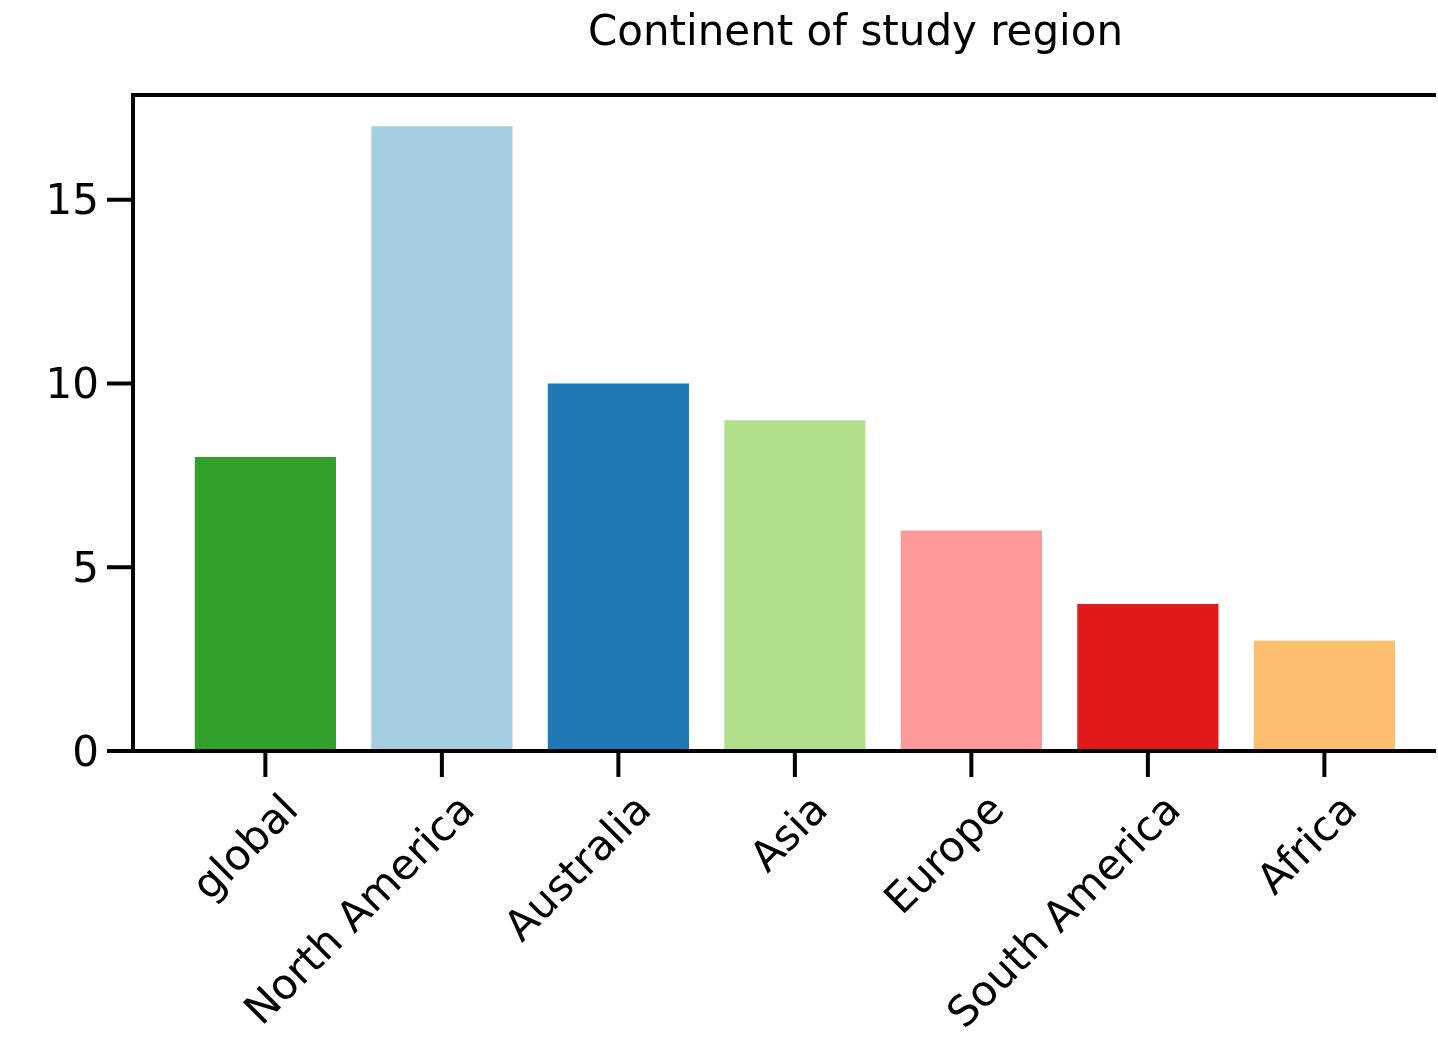 The height and width of the screenshot is (1049, 1438). Describe the element at coordinates (85, 751) in the screenshot. I see `y-tick-label: 0` at that location.